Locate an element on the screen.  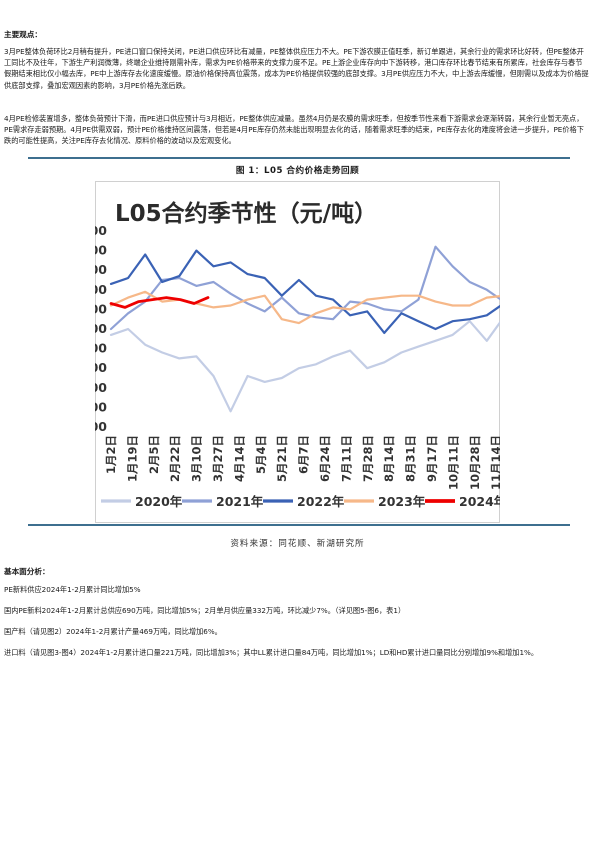
y-tick-label: 5000 is located at coordinates (101, 426).